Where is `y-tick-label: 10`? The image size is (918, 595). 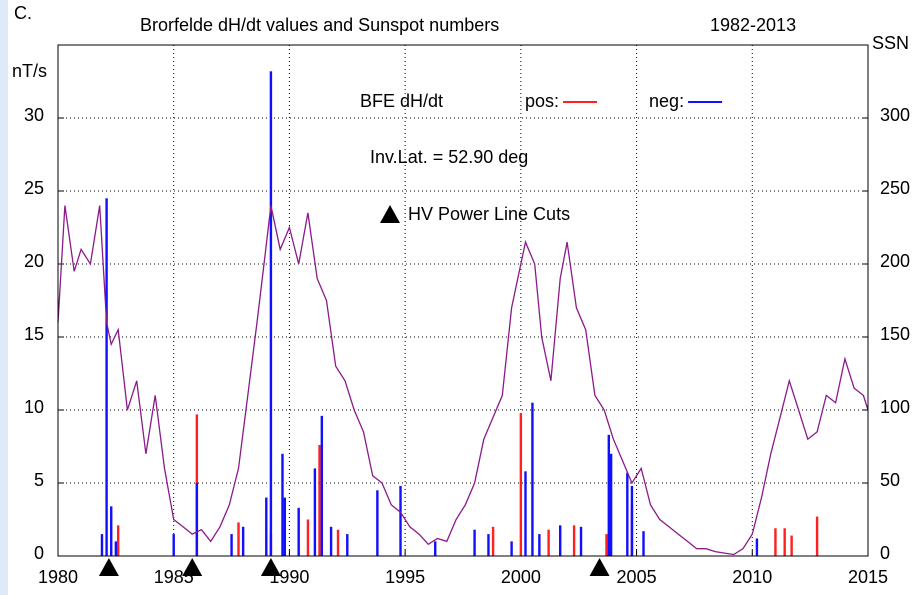
y-tick-label: 10 is located at coordinates (34, 407).